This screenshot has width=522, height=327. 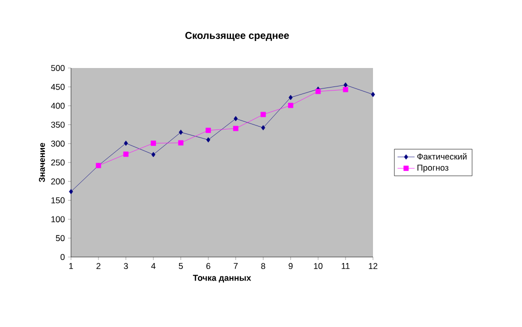 What do you see at coordinates (346, 266) in the screenshot?
I see `x-tick-label: 11` at bounding box center [346, 266].